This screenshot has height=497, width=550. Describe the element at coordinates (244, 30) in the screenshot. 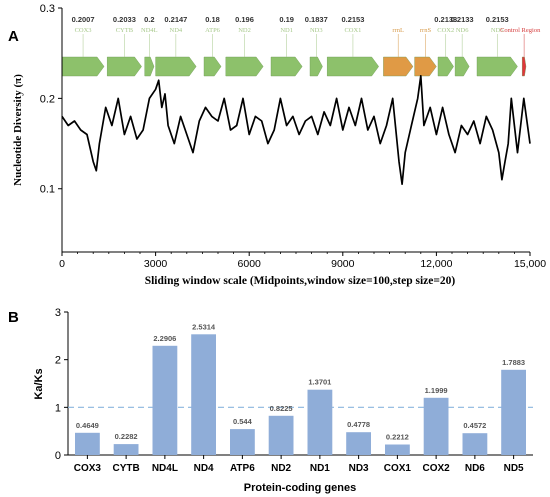

I see `gene-name: ND2` at that location.